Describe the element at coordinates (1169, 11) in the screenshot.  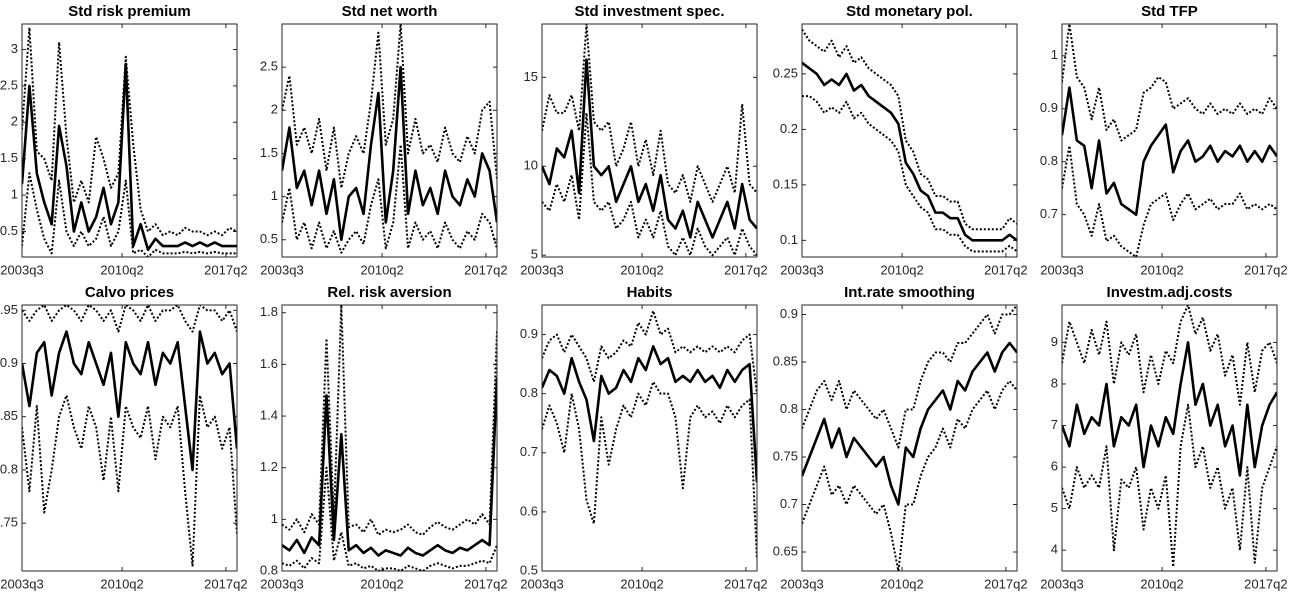
I see `subplot-title: Std TFP` at that location.